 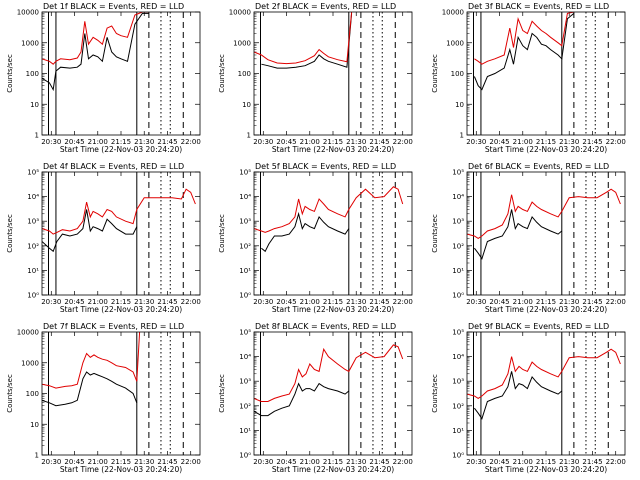 I want to click on panel-title: Det 8f BLACK = Events, RED = LLD, so click(x=325, y=326).